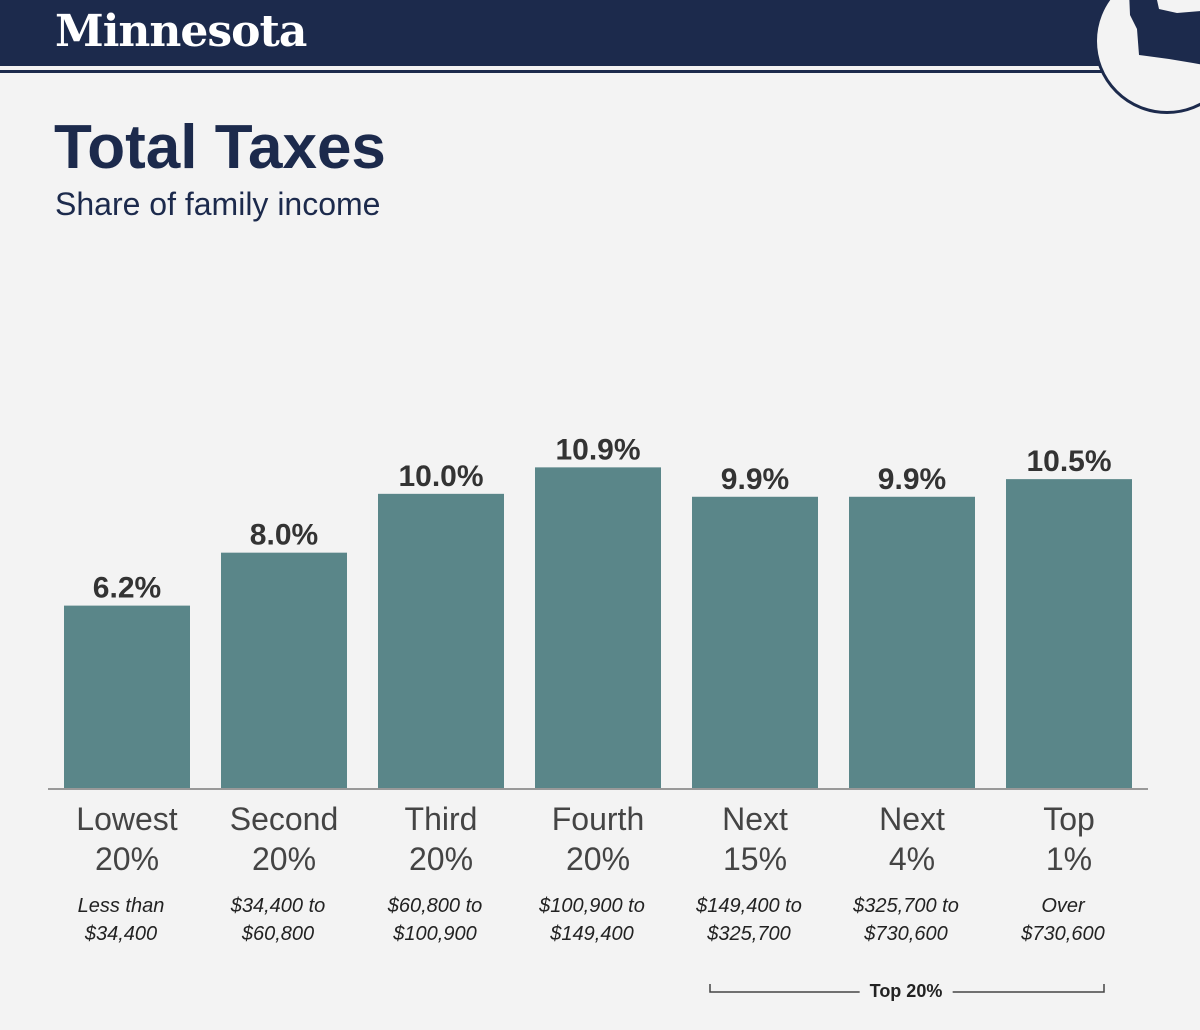 This screenshot has height=1030, width=1200. Describe the element at coordinates (905, 906) in the screenshot. I see `income-range-6-line-1: $325,700 to` at that location.